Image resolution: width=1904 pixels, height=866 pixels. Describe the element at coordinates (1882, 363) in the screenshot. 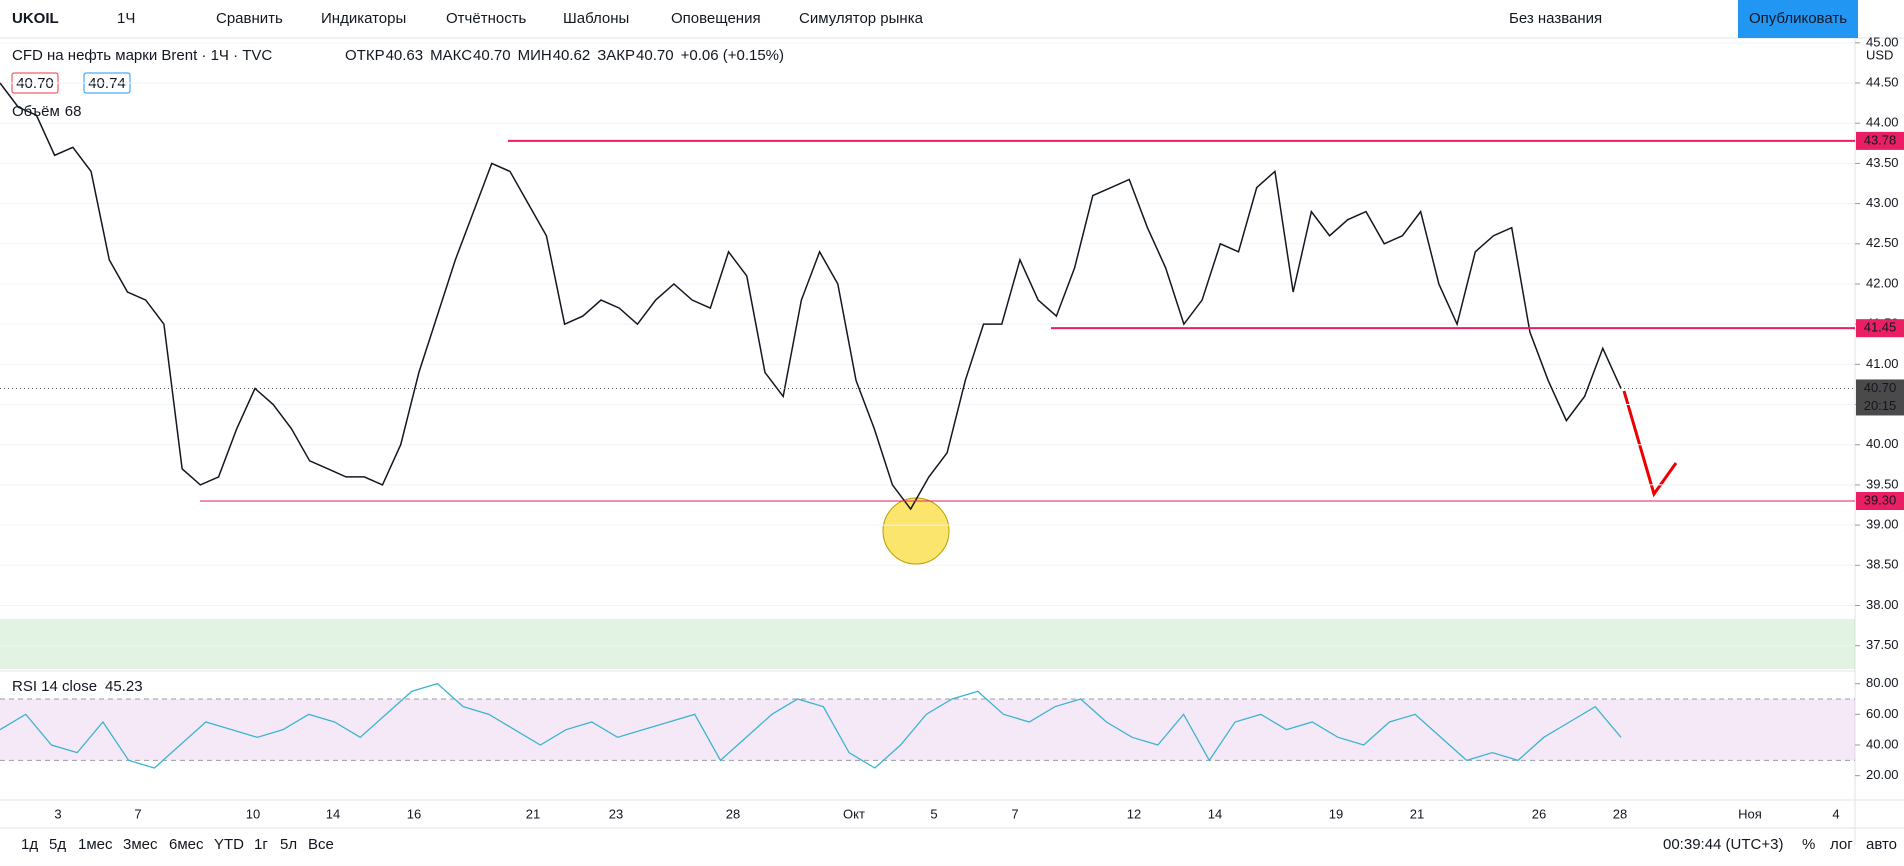

I see `y-tick-label: 41.00` at that location.